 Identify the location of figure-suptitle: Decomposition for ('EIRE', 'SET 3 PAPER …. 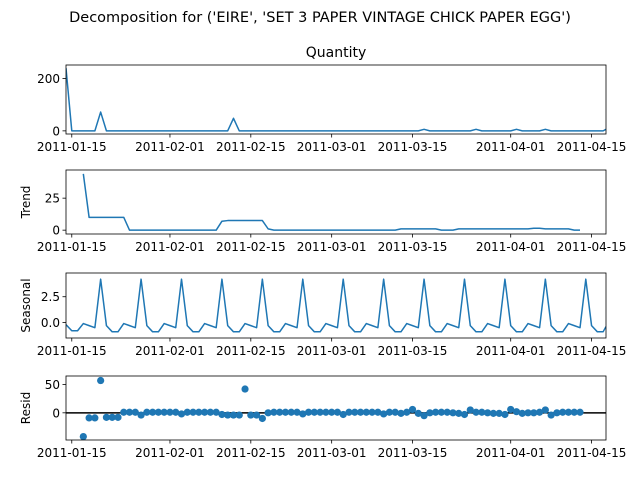
(320, 18).